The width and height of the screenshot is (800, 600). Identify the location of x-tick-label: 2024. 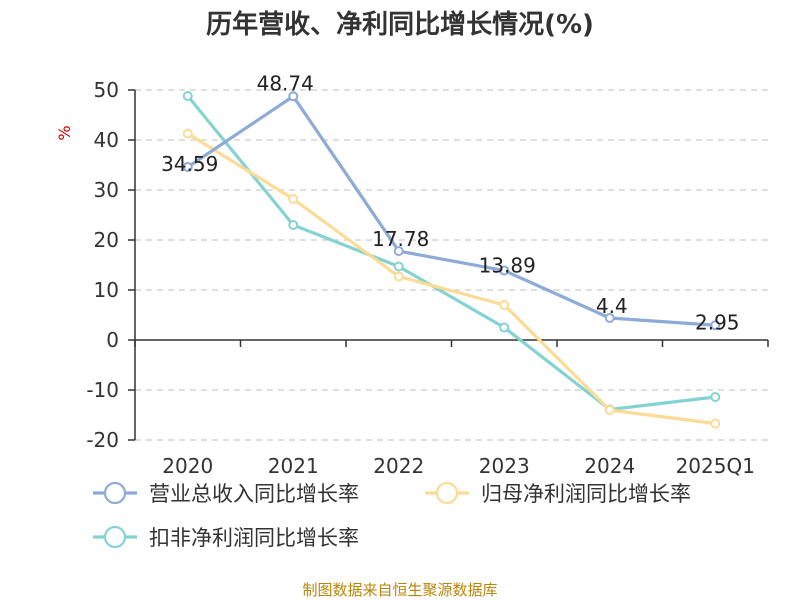
(609, 466).